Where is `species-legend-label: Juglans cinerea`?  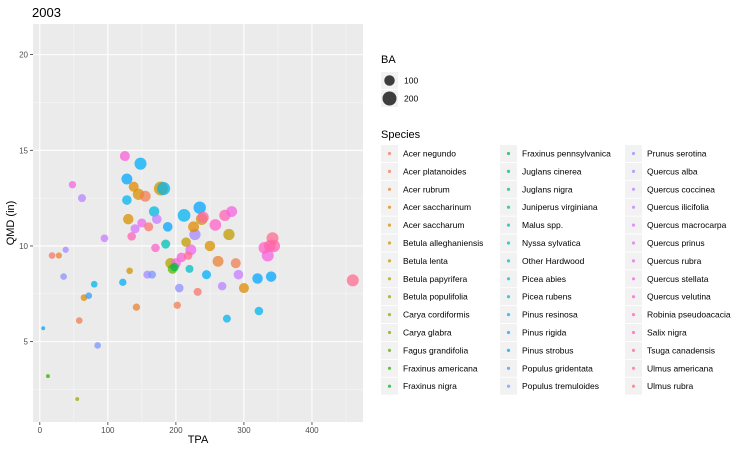
species-legend-label: Juglans cinerea is located at coordinates (552, 171).